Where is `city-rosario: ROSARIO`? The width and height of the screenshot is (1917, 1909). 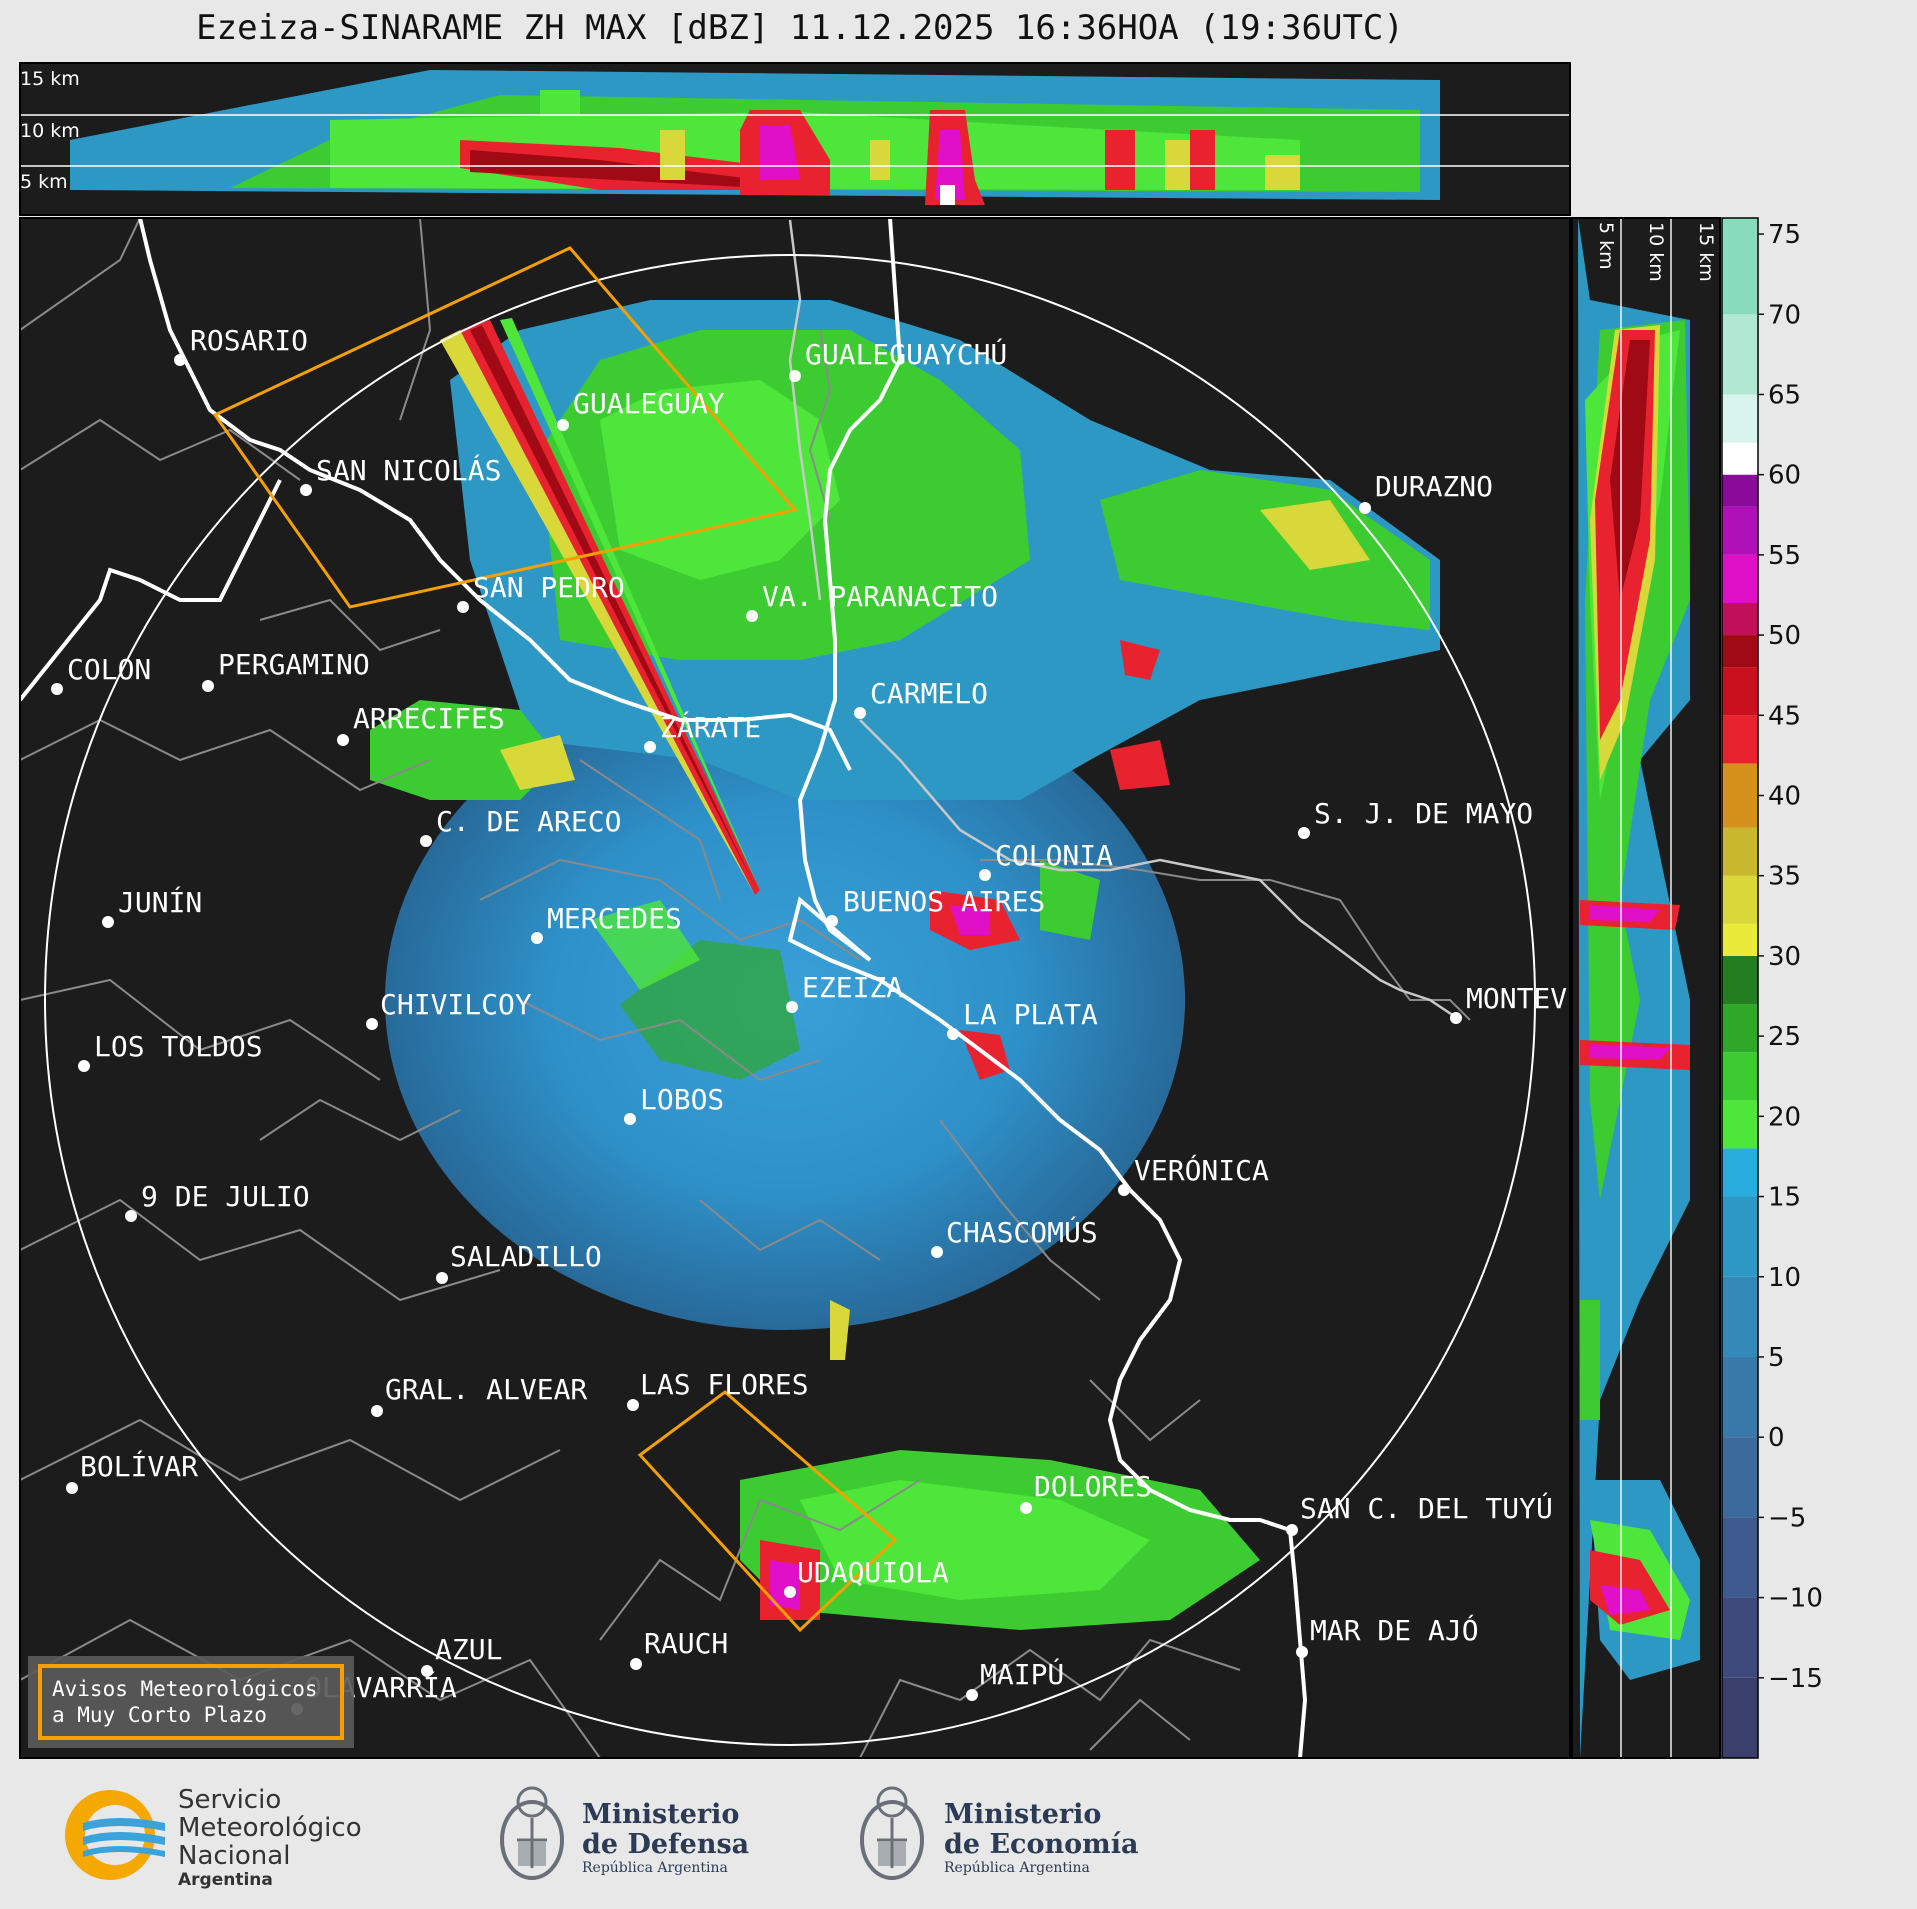
city-rosario: ROSARIO is located at coordinates (241, 345).